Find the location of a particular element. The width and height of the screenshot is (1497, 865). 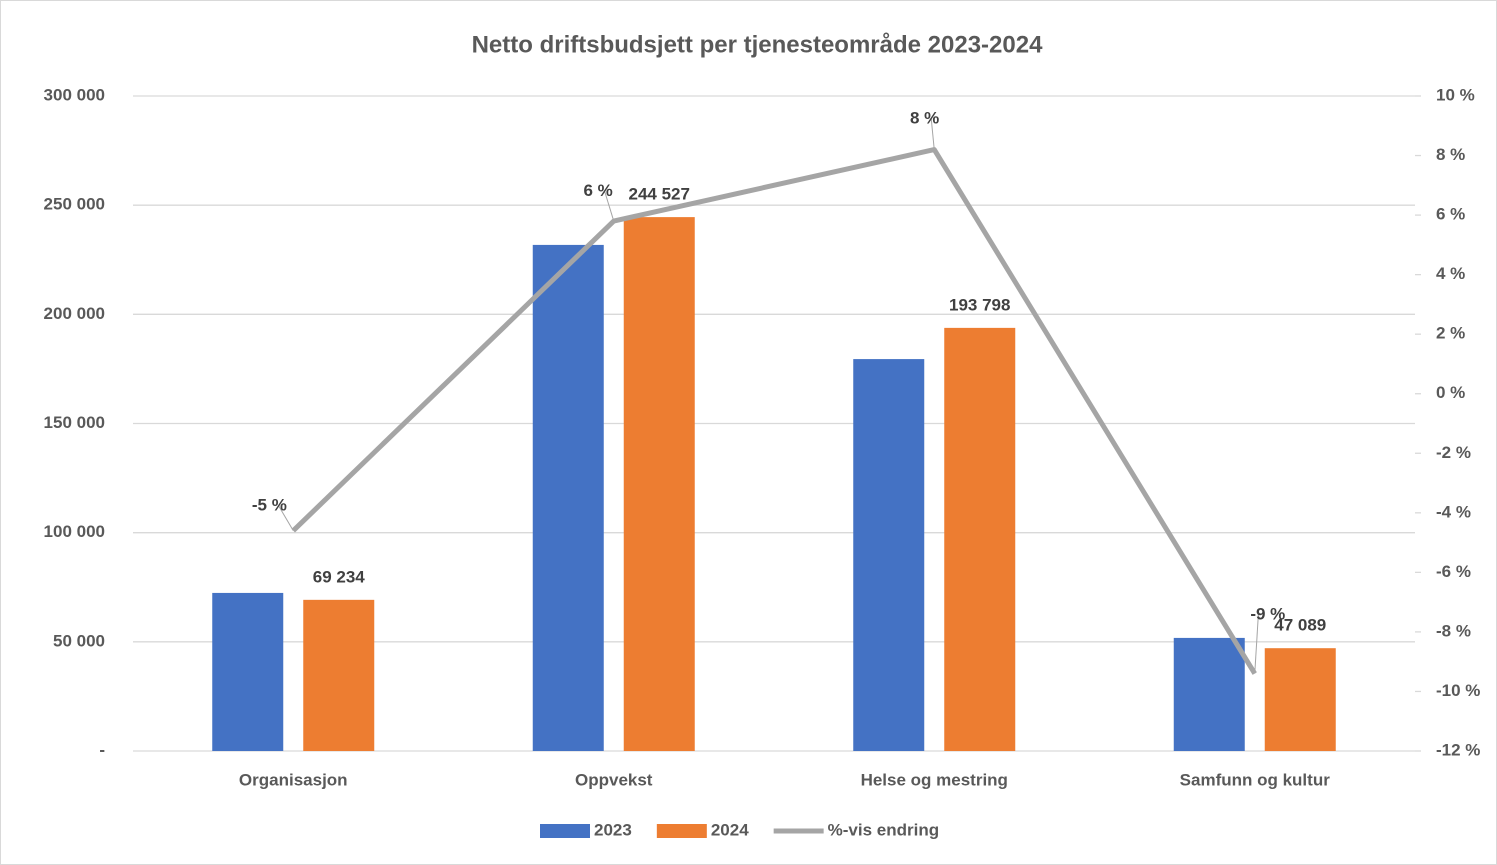

y-tick-label: 250 000 is located at coordinates (74, 204).